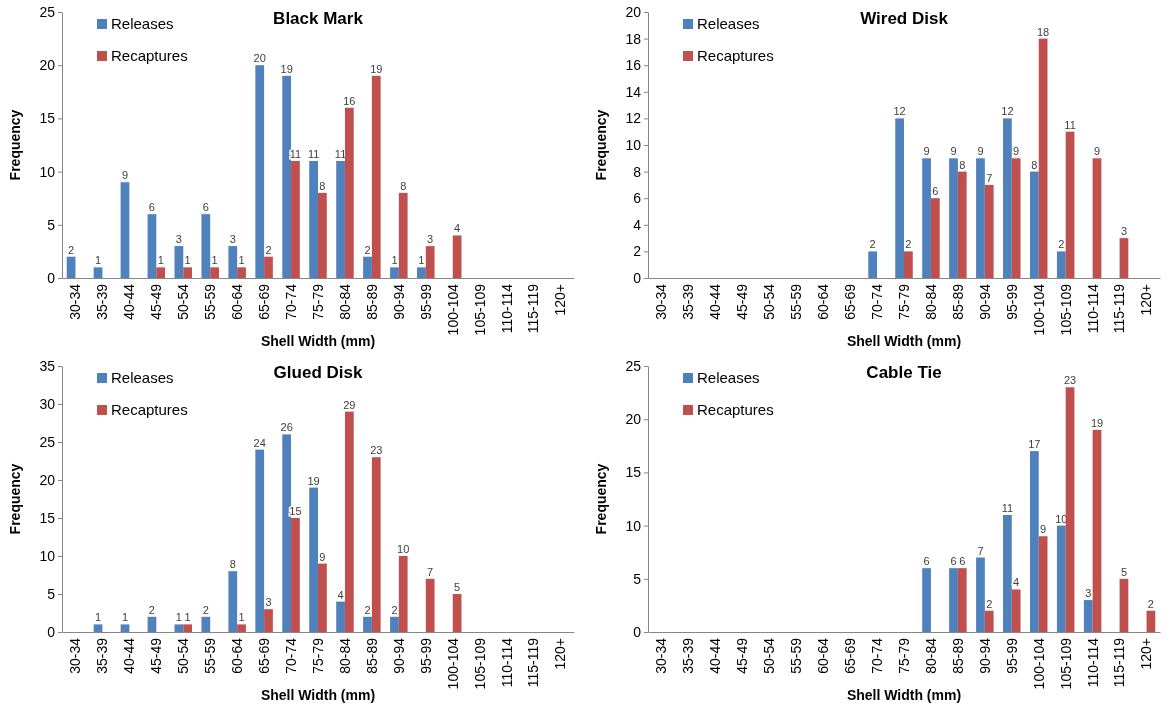  I want to click on y-tick-label: 30, so click(47, 403).